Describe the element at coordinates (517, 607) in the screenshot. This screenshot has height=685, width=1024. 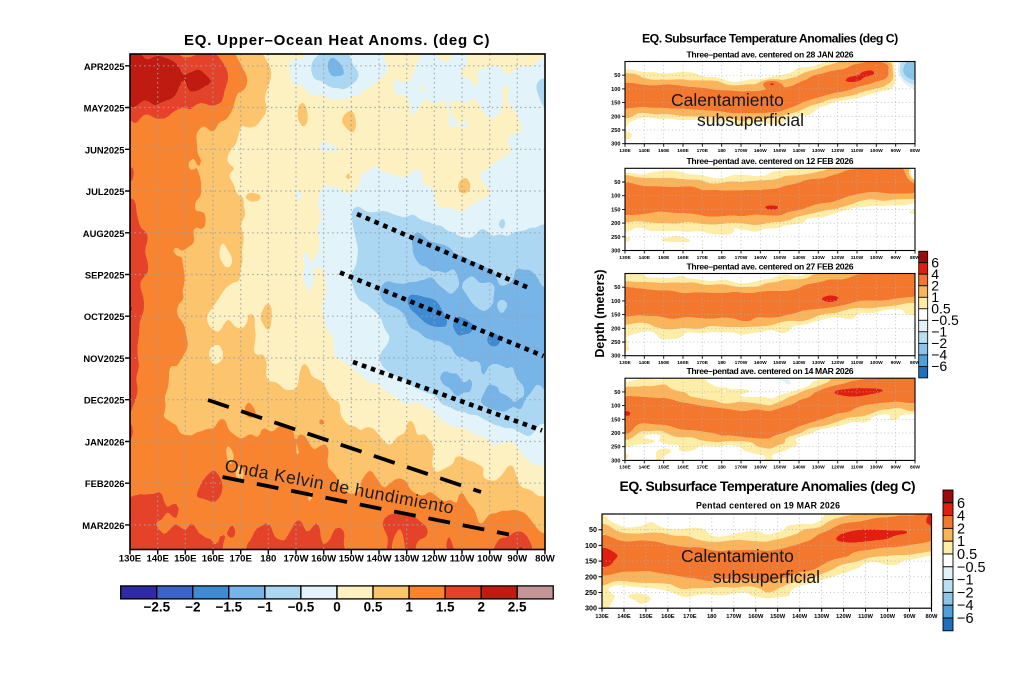
I see `svg-text: 2.5` at that location.